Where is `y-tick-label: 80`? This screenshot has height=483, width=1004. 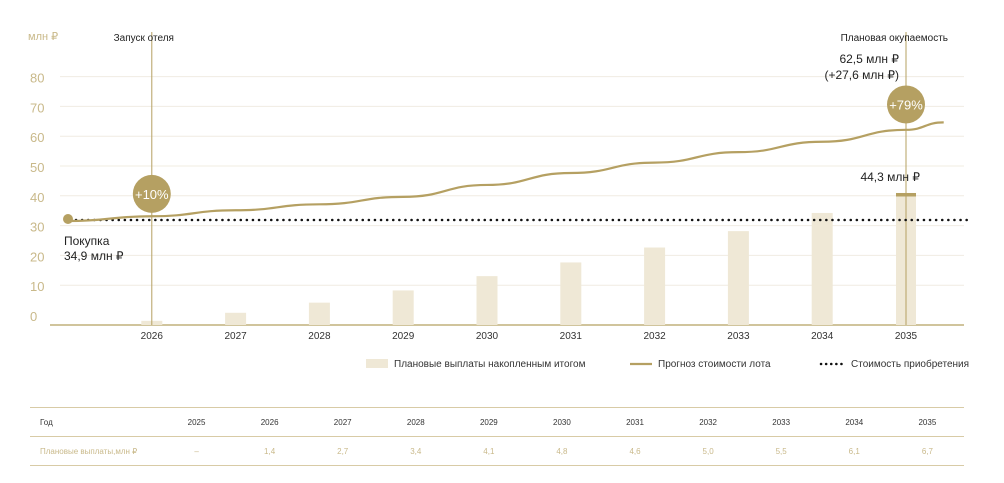
y-tick-label: 80 is located at coordinates (37, 78).